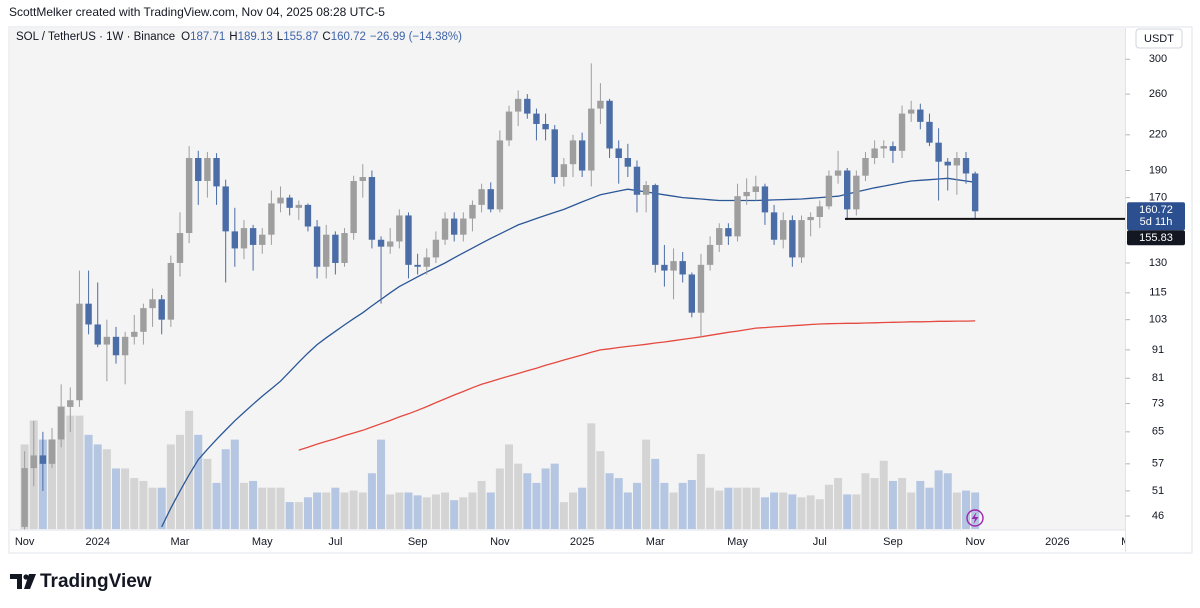 This screenshot has width=1200, height=608. What do you see at coordinates (97, 542) in the screenshot?
I see `x-tick-label: 2024` at bounding box center [97, 542].